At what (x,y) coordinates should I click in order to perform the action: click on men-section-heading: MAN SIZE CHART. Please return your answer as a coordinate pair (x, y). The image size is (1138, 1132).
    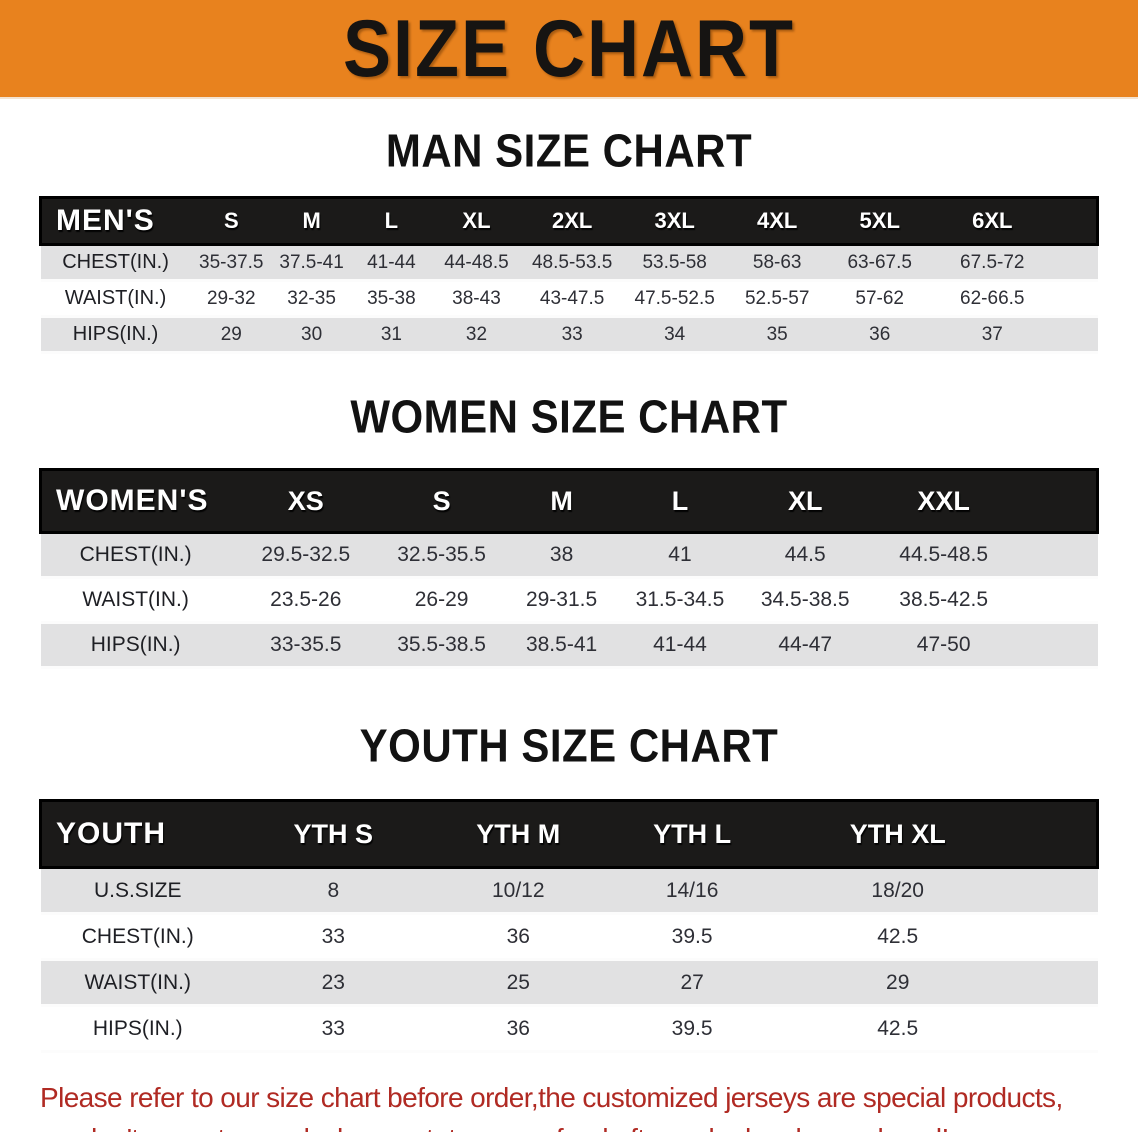
    Looking at the image, I should click on (569, 150).